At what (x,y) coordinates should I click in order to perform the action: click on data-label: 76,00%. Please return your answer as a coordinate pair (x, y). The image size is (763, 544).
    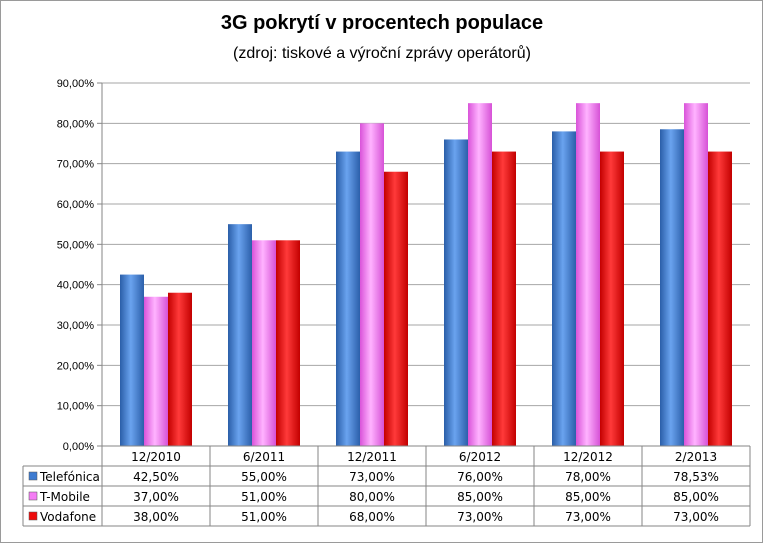
    Looking at the image, I should click on (480, 477).